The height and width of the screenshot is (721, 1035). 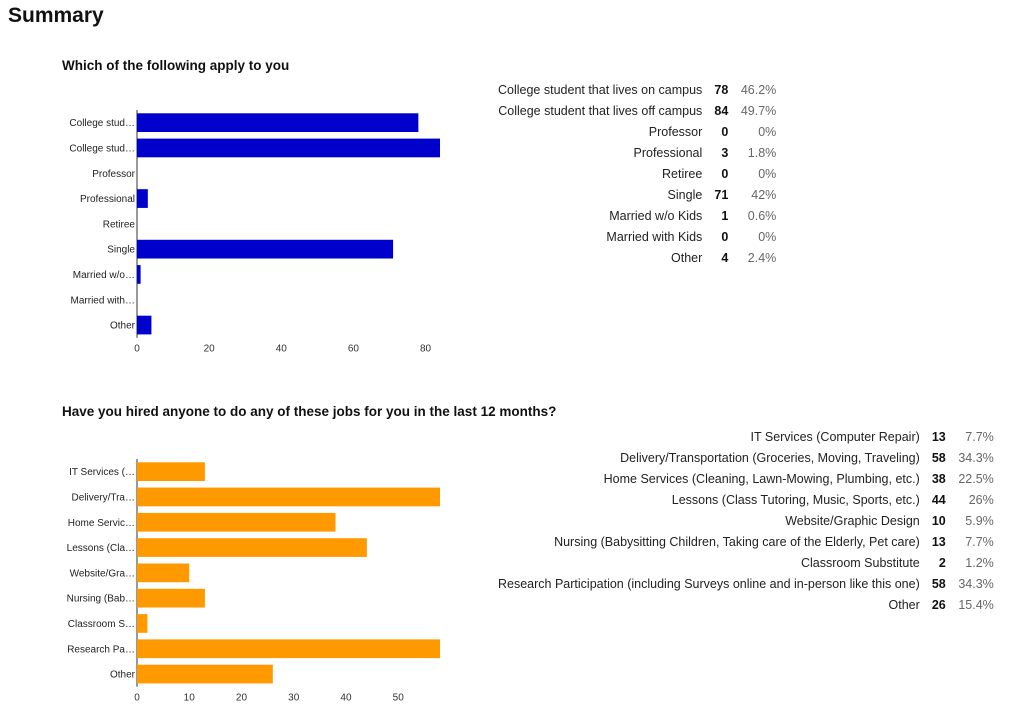 I want to click on row-label: Married with Kids, so click(x=654, y=236).